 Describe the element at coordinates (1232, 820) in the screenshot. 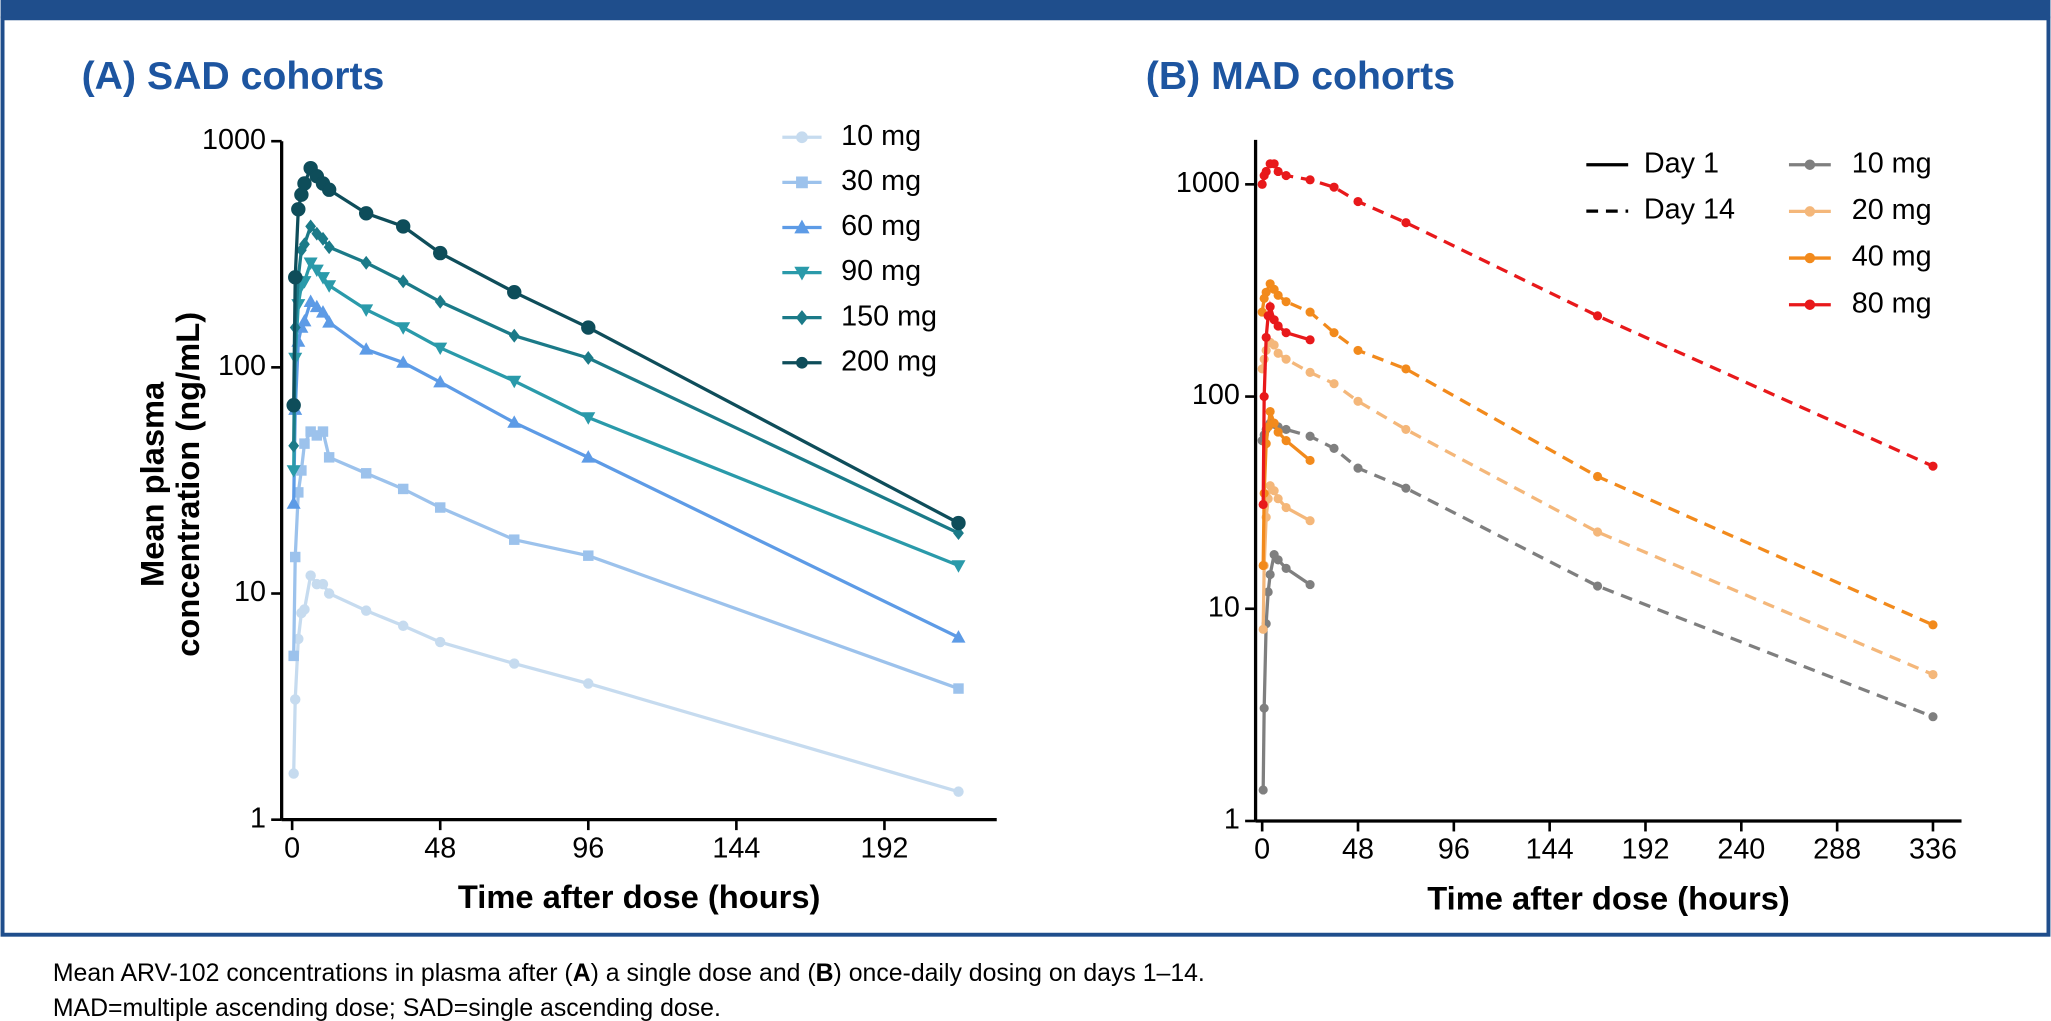

I see `y-tick-label: 1` at that location.